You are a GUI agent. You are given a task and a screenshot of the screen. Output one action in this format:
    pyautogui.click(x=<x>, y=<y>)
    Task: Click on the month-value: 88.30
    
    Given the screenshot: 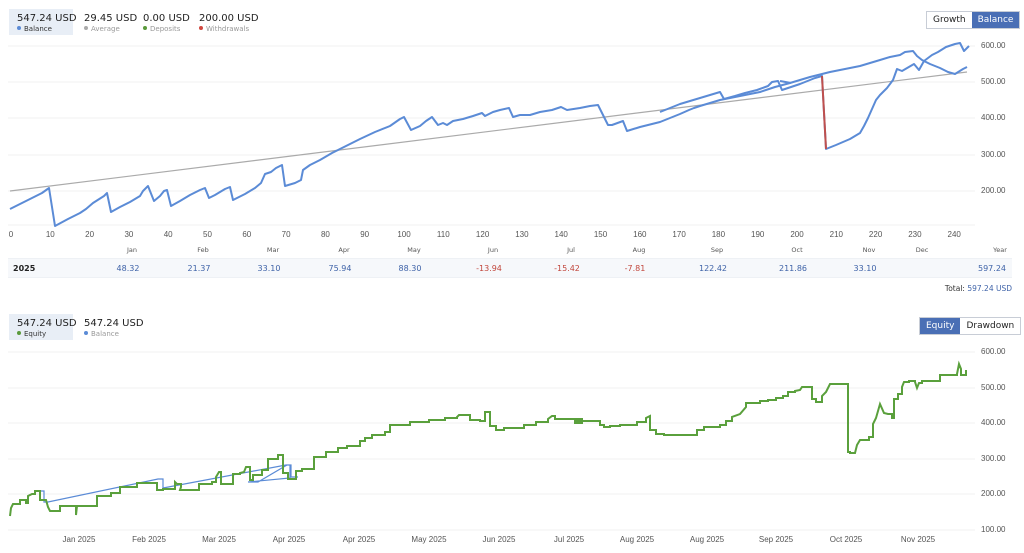 What is the action you would take?
    pyautogui.click(x=410, y=268)
    